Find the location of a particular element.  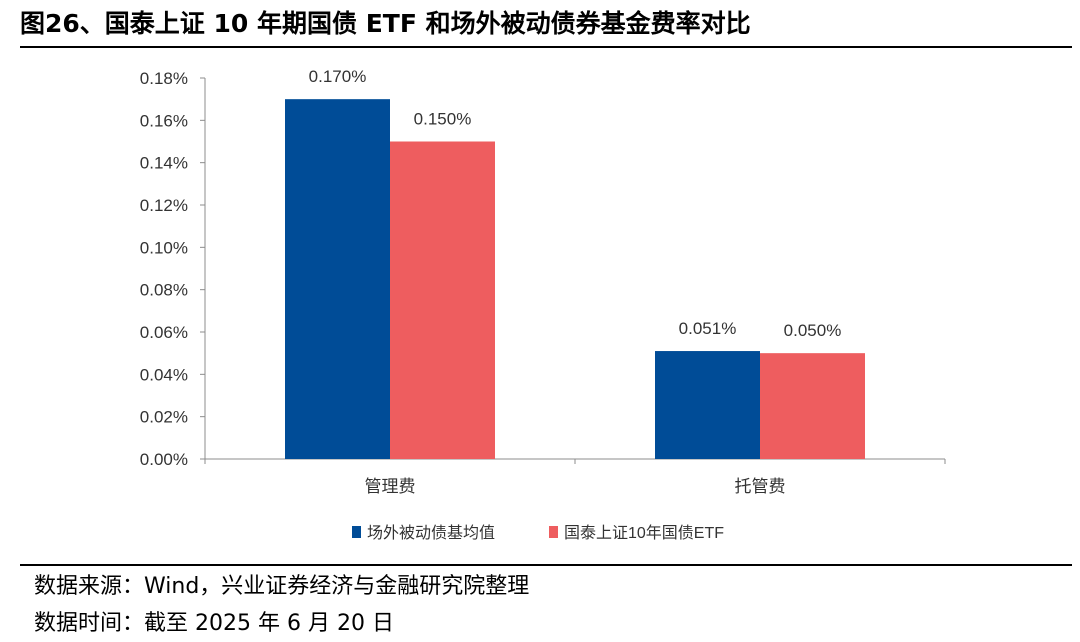

x-category-label: 管理费 is located at coordinates (390, 486).